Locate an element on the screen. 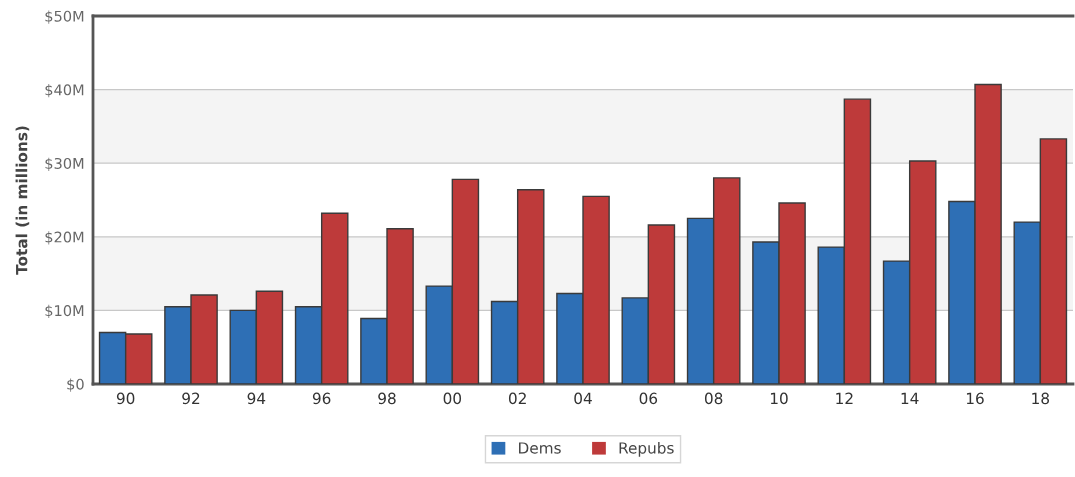 The width and height of the screenshot is (1075, 477). x-tick-label: 06 is located at coordinates (648, 398).